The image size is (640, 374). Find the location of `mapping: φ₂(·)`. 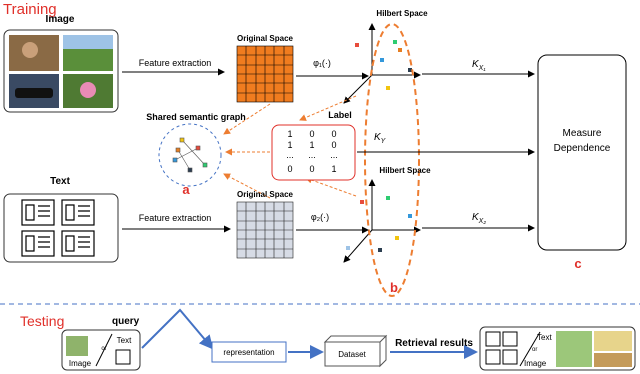

mapping: φ₂(·) is located at coordinates (320, 217).